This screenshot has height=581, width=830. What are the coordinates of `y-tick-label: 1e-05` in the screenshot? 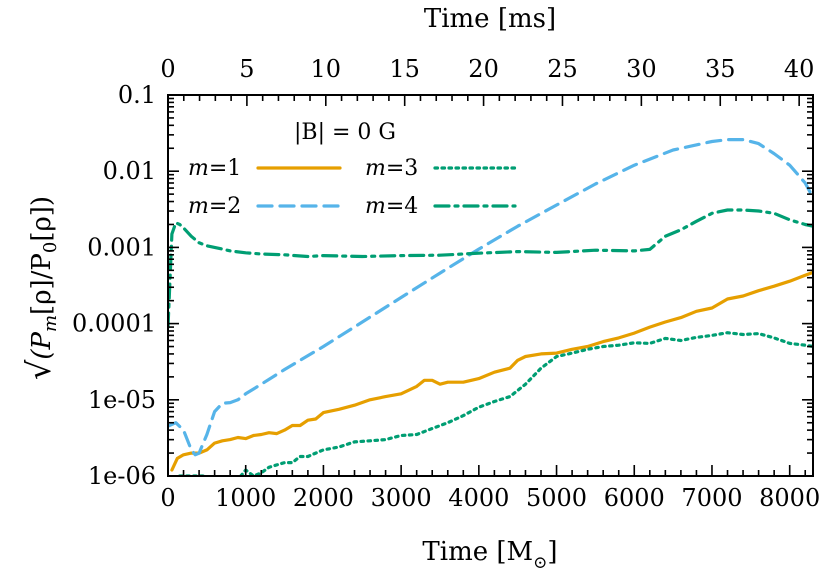 It's located at (122, 400).